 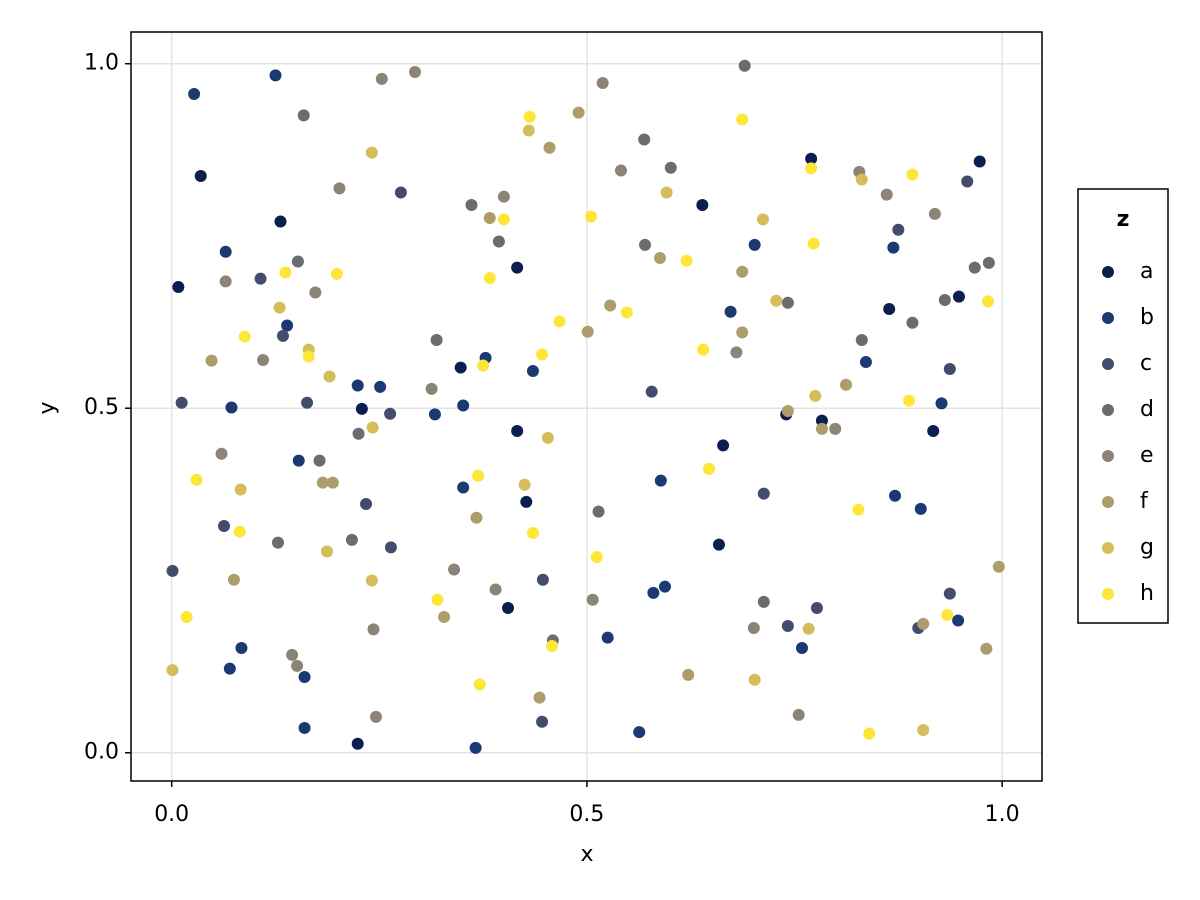 I want to click on legend-label: c, so click(x=1146, y=363).